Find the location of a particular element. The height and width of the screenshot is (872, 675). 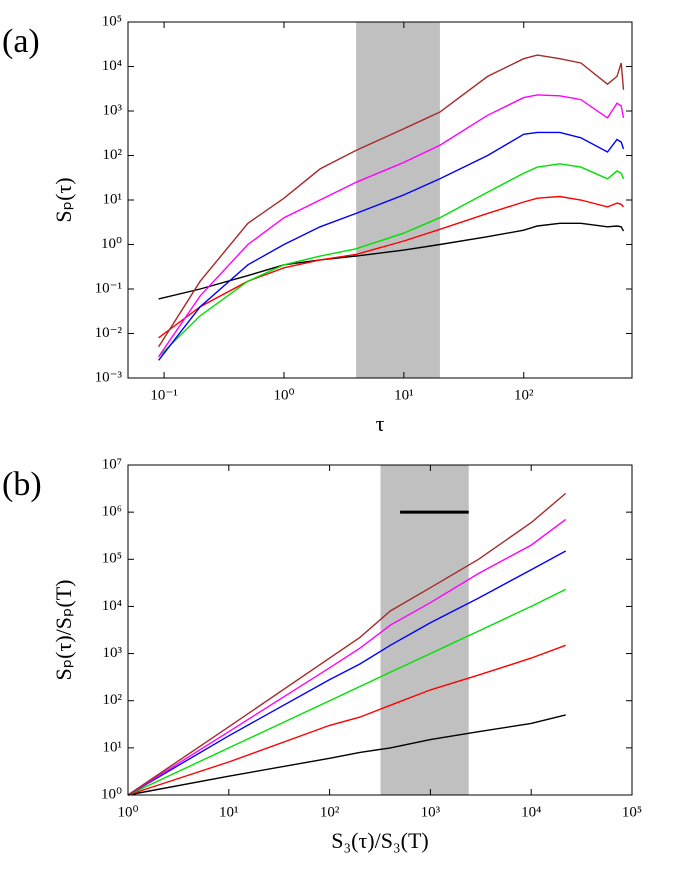

panel-label: (b) is located at coordinates (22, 484).